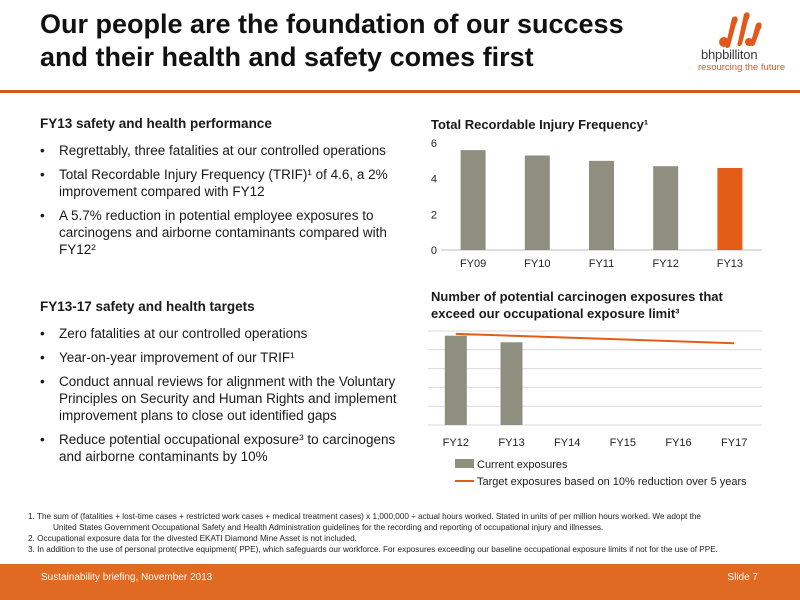 Image resolution: width=800 pixels, height=600 pixels. Describe the element at coordinates (127, 577) in the screenshot. I see `footer-event: Sustainability briefing, November 2013` at that location.